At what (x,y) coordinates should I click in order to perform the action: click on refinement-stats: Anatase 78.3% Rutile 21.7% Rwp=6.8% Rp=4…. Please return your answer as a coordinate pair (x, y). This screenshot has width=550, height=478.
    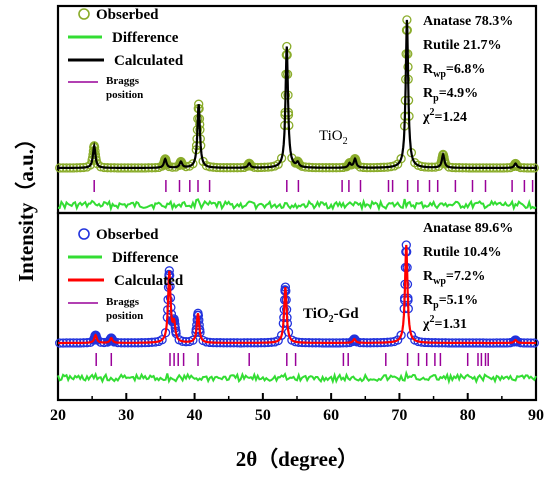
    Looking at the image, I should click on (467, 69).